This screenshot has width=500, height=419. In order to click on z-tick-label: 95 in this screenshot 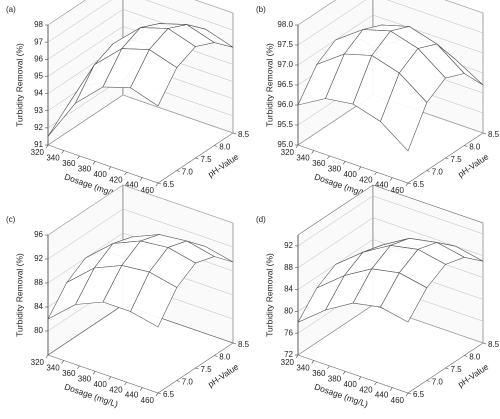, I will do `click(38, 76)`.